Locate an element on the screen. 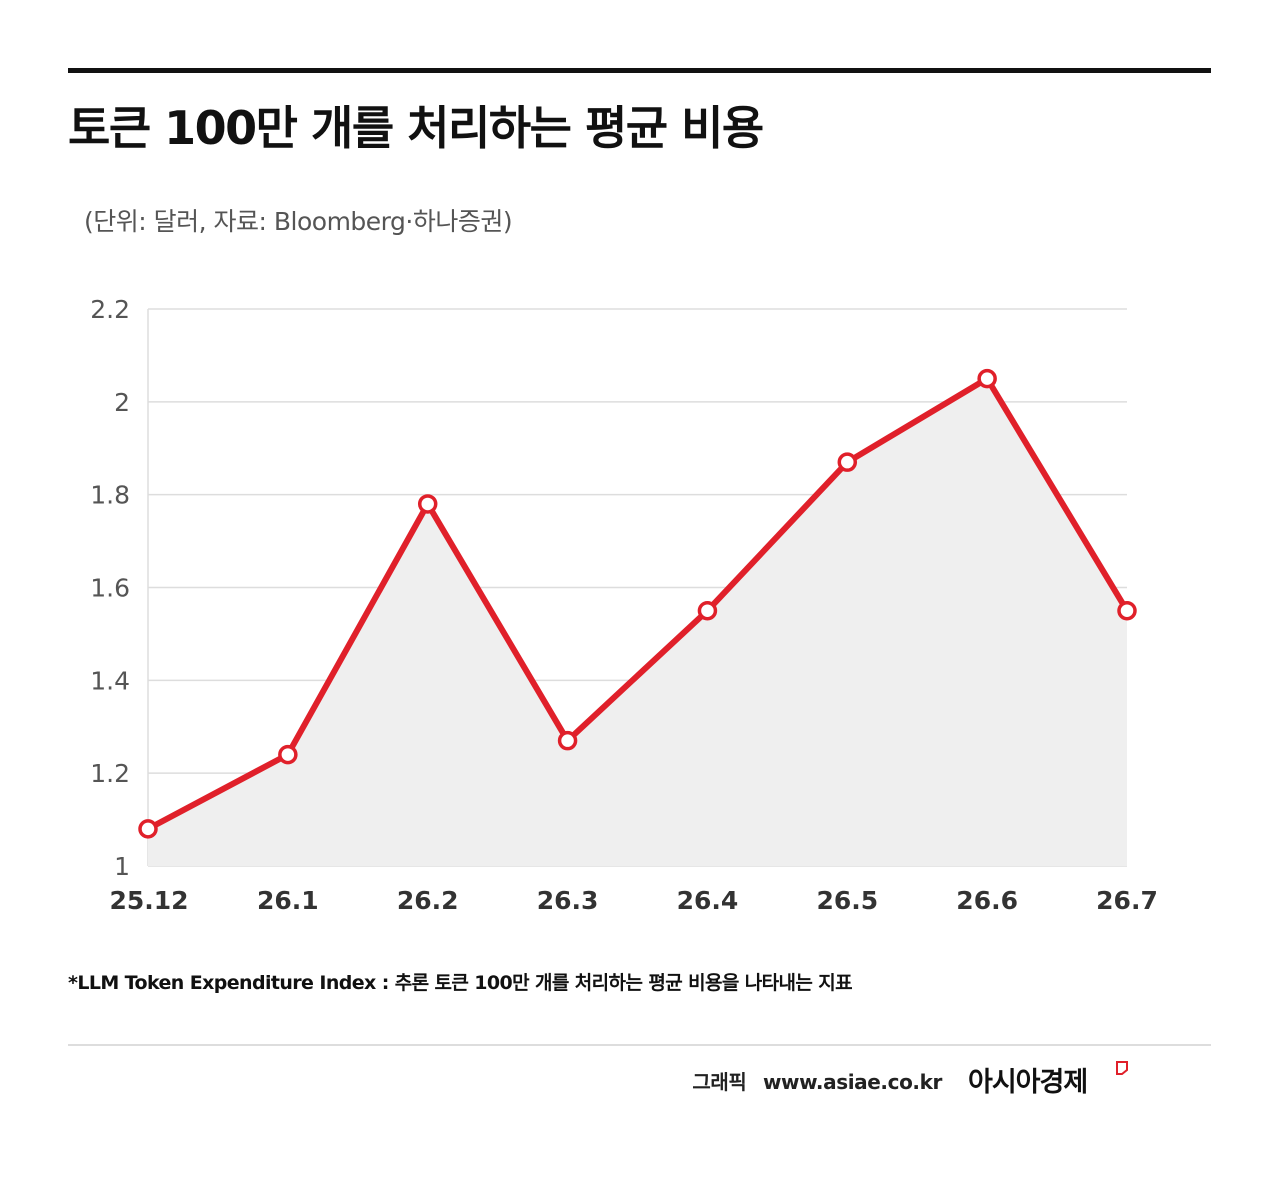 The width and height of the screenshot is (1280, 1181). unit-source-note: (단위: 달러, 자료: Bloomberg·하나증권) is located at coordinates (298, 221).